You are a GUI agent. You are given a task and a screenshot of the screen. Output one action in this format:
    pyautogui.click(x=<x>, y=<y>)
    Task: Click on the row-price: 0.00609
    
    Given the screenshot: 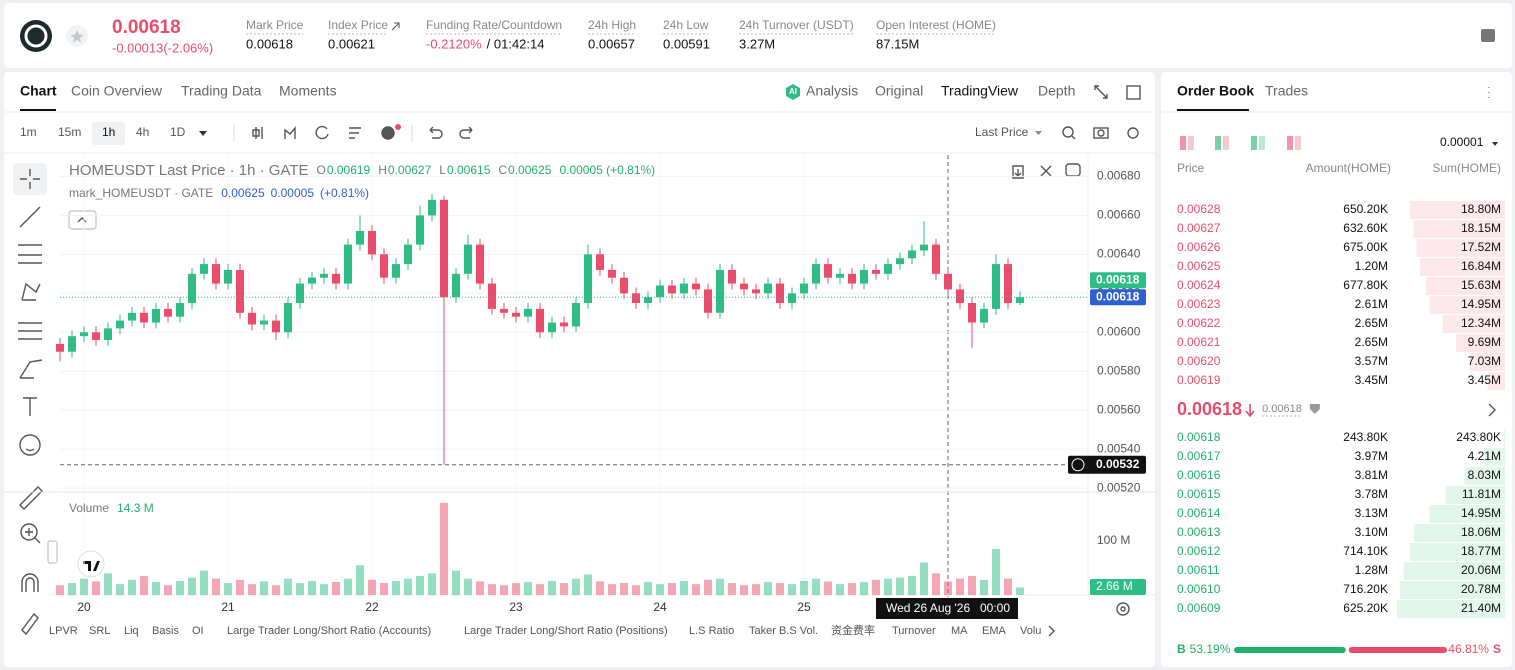 What is the action you would take?
    pyautogui.click(x=1199, y=608)
    